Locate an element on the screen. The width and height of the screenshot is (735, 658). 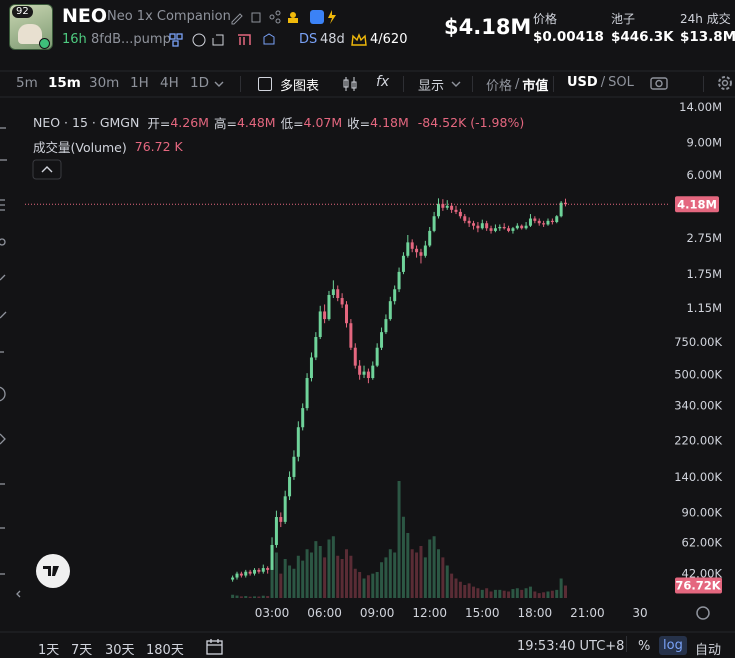
range-button: 180天 is located at coordinates (165, 650).